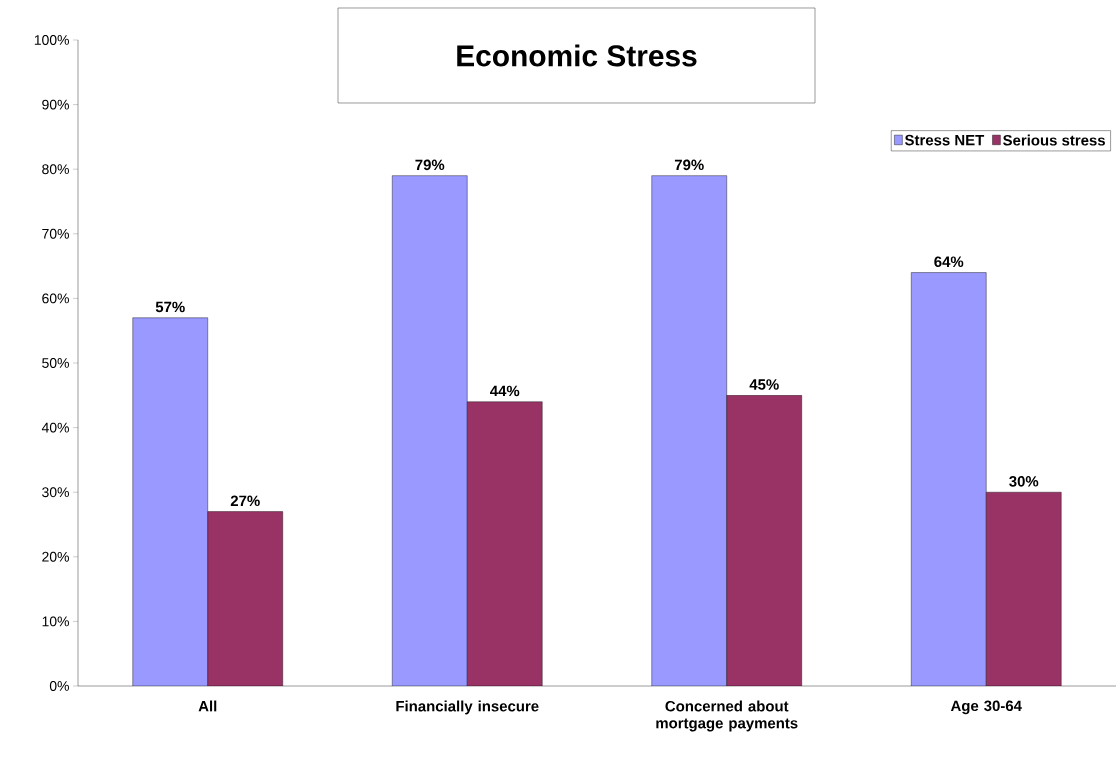 Image resolution: width=1116 pixels, height=761 pixels. I want to click on y-tick-label: 70%, so click(55, 233).